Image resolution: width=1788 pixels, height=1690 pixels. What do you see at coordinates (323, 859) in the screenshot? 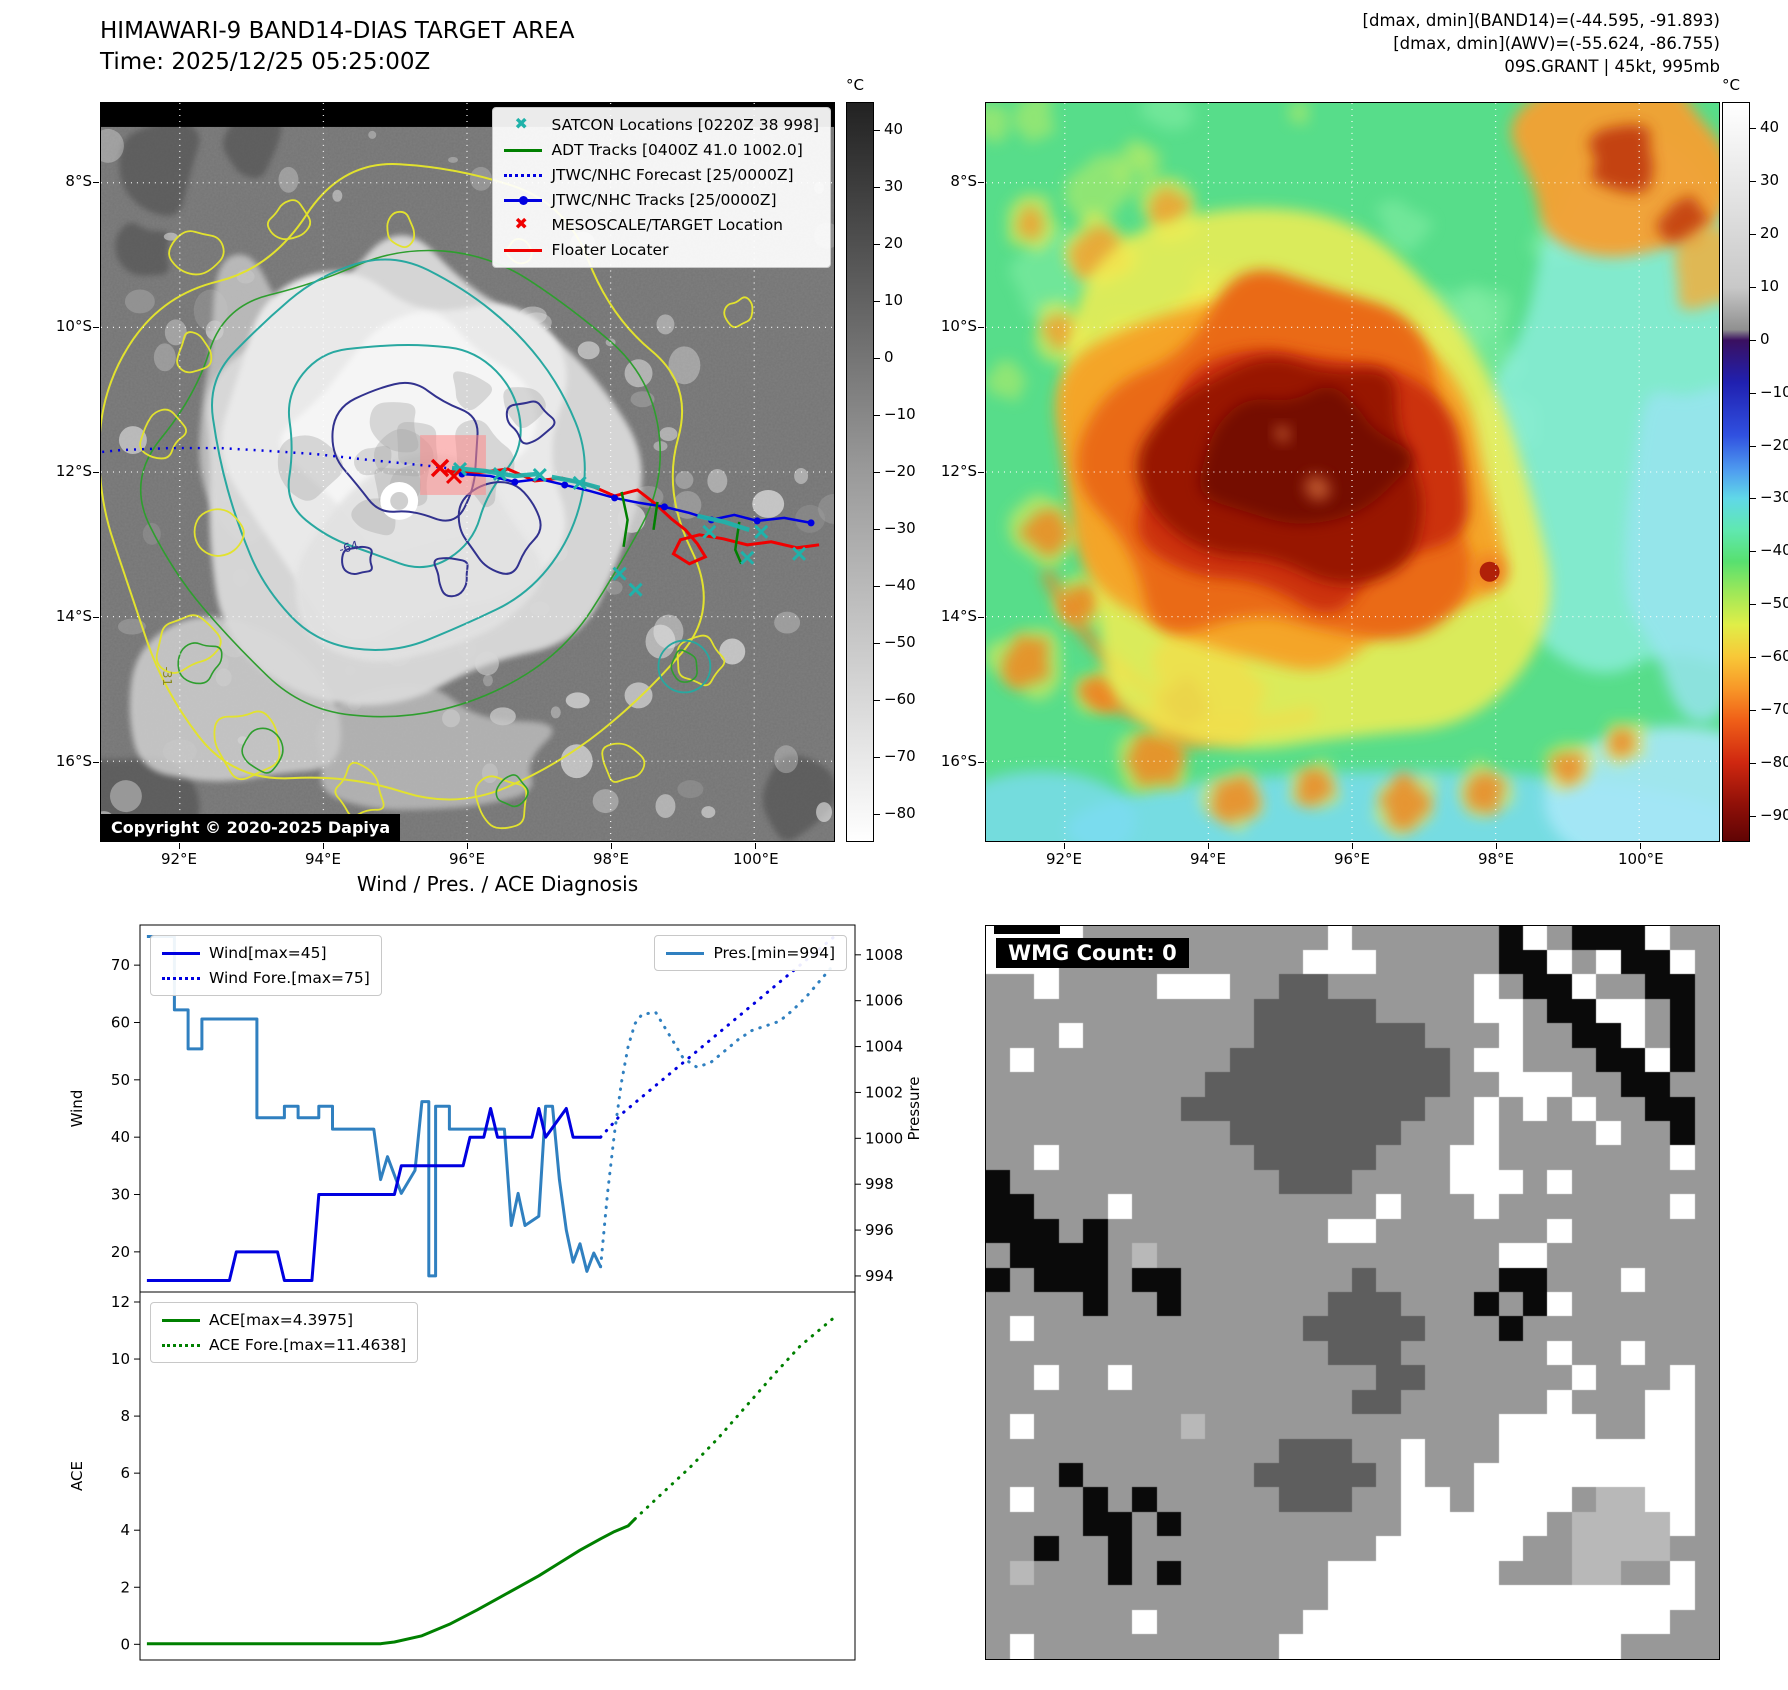
I see `lon-tick-label: 94°E` at bounding box center [323, 859].